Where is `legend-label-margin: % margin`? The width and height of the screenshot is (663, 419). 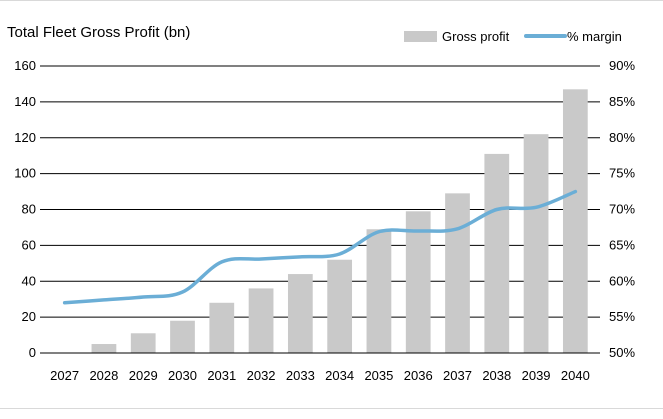
legend-label-margin: % margin is located at coordinates (594, 36).